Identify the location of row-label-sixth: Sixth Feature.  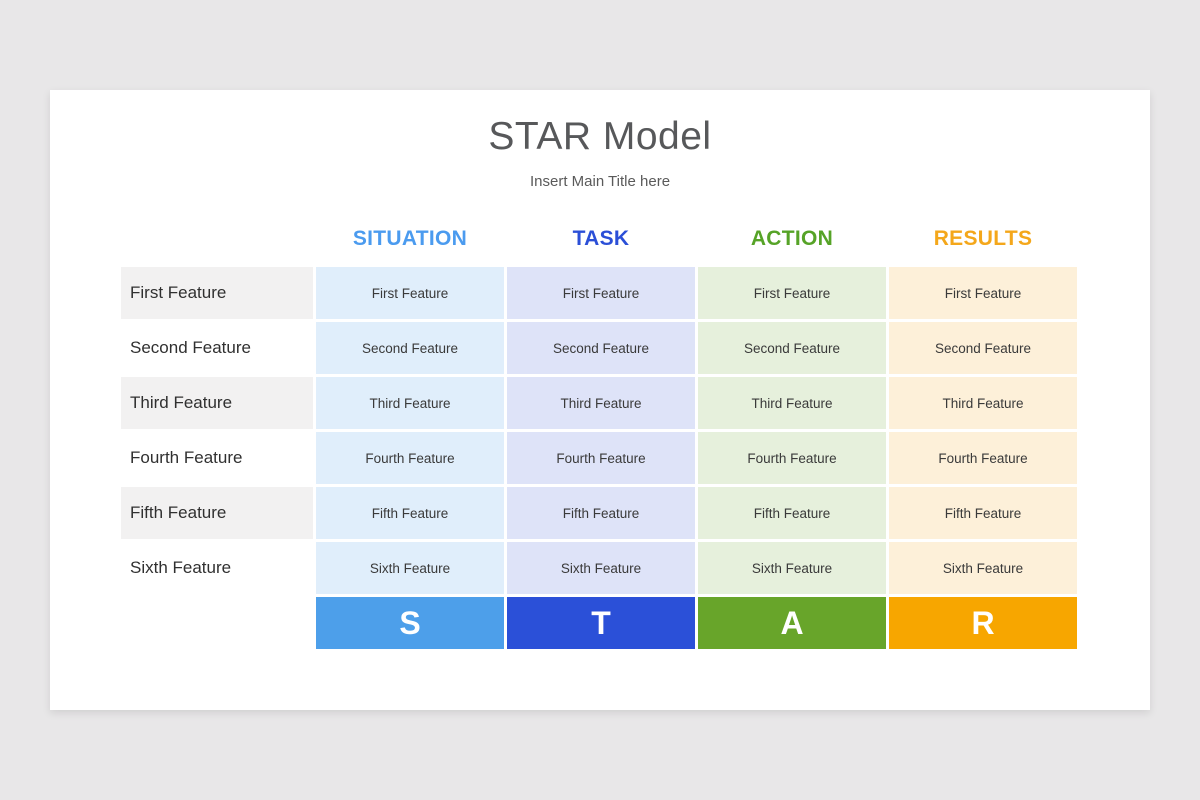
(181, 567).